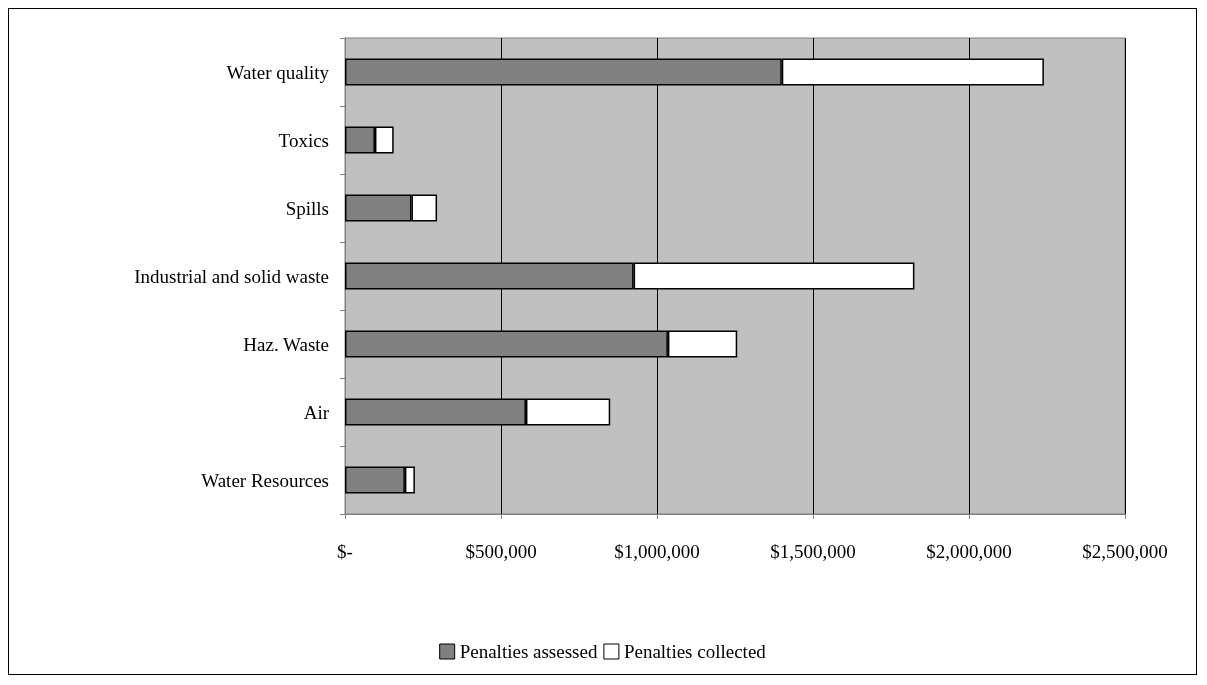  What do you see at coordinates (278, 72) in the screenshot?
I see `y-tick-label: Water quality` at bounding box center [278, 72].